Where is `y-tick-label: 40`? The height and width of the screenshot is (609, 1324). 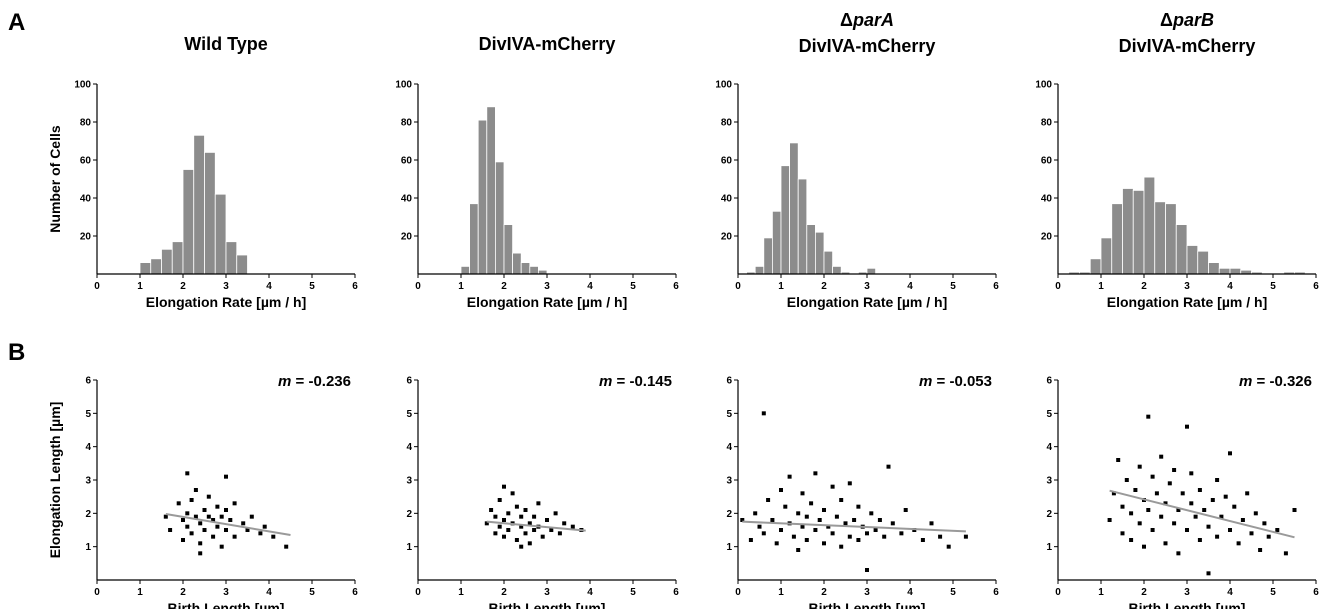
y-tick-label: 40 is located at coordinates (407, 199).